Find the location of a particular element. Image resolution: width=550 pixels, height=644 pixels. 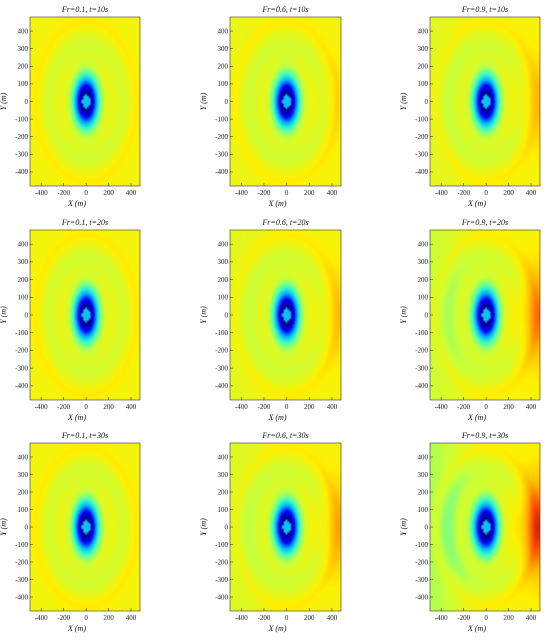

panel-title: Fr=0.6, t=30s is located at coordinates (284, 435).